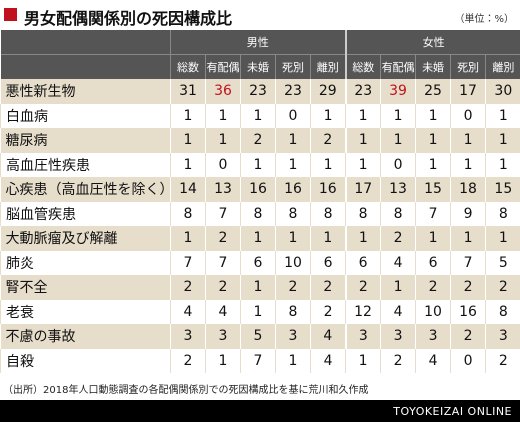 The height and width of the screenshot is (422, 520). I want to click on row-label: 自殺, so click(85, 360).